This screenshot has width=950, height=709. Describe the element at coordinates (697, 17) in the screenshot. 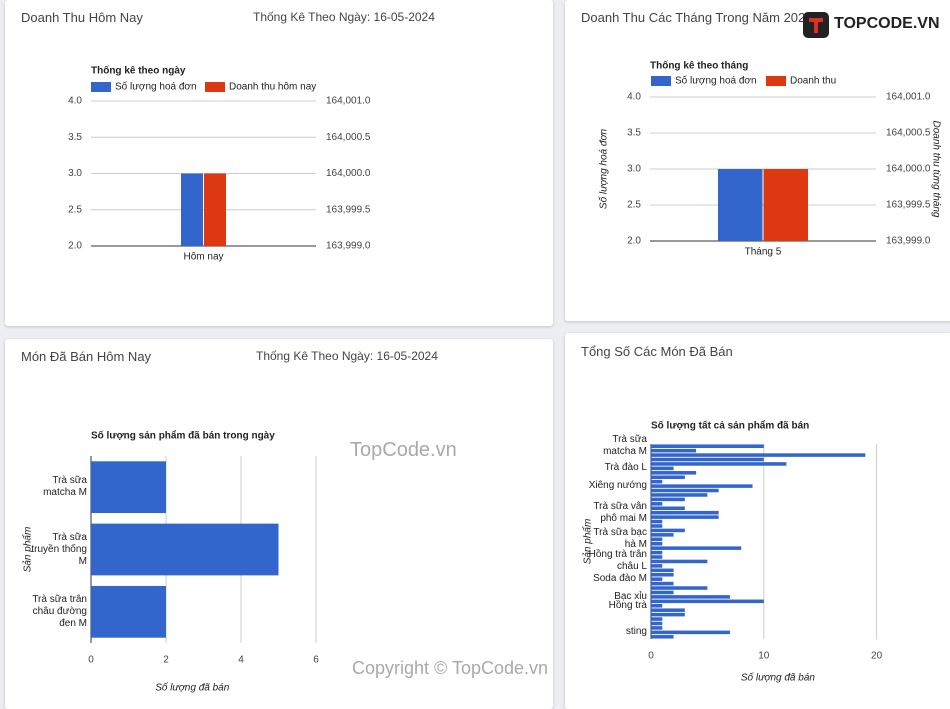

I see `card-title: Doanh Thu Các Tháng Trong Năm 2024` at that location.